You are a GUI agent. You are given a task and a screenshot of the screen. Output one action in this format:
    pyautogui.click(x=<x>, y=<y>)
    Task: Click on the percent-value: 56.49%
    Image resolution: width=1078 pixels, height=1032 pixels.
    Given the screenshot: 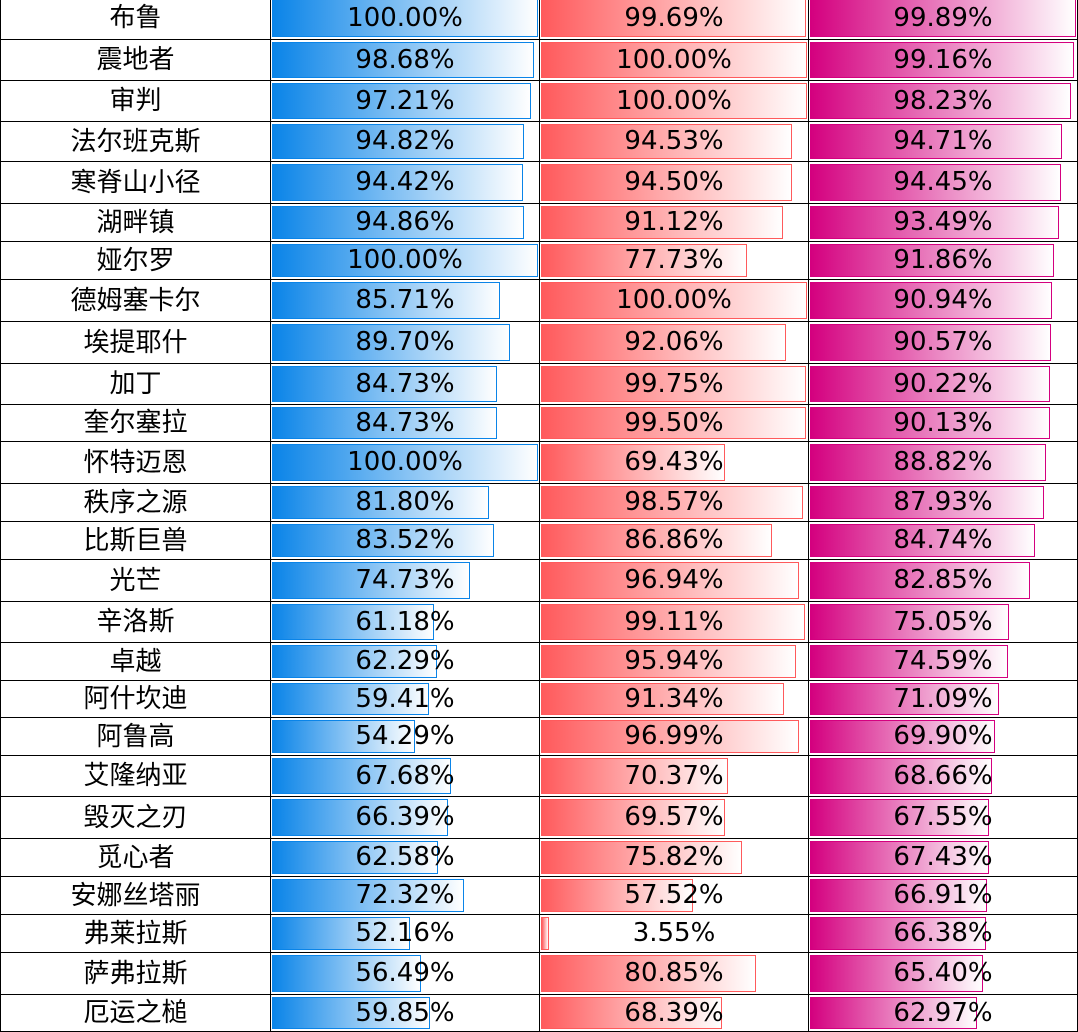 What is the action you would take?
    pyautogui.click(x=405, y=973)
    